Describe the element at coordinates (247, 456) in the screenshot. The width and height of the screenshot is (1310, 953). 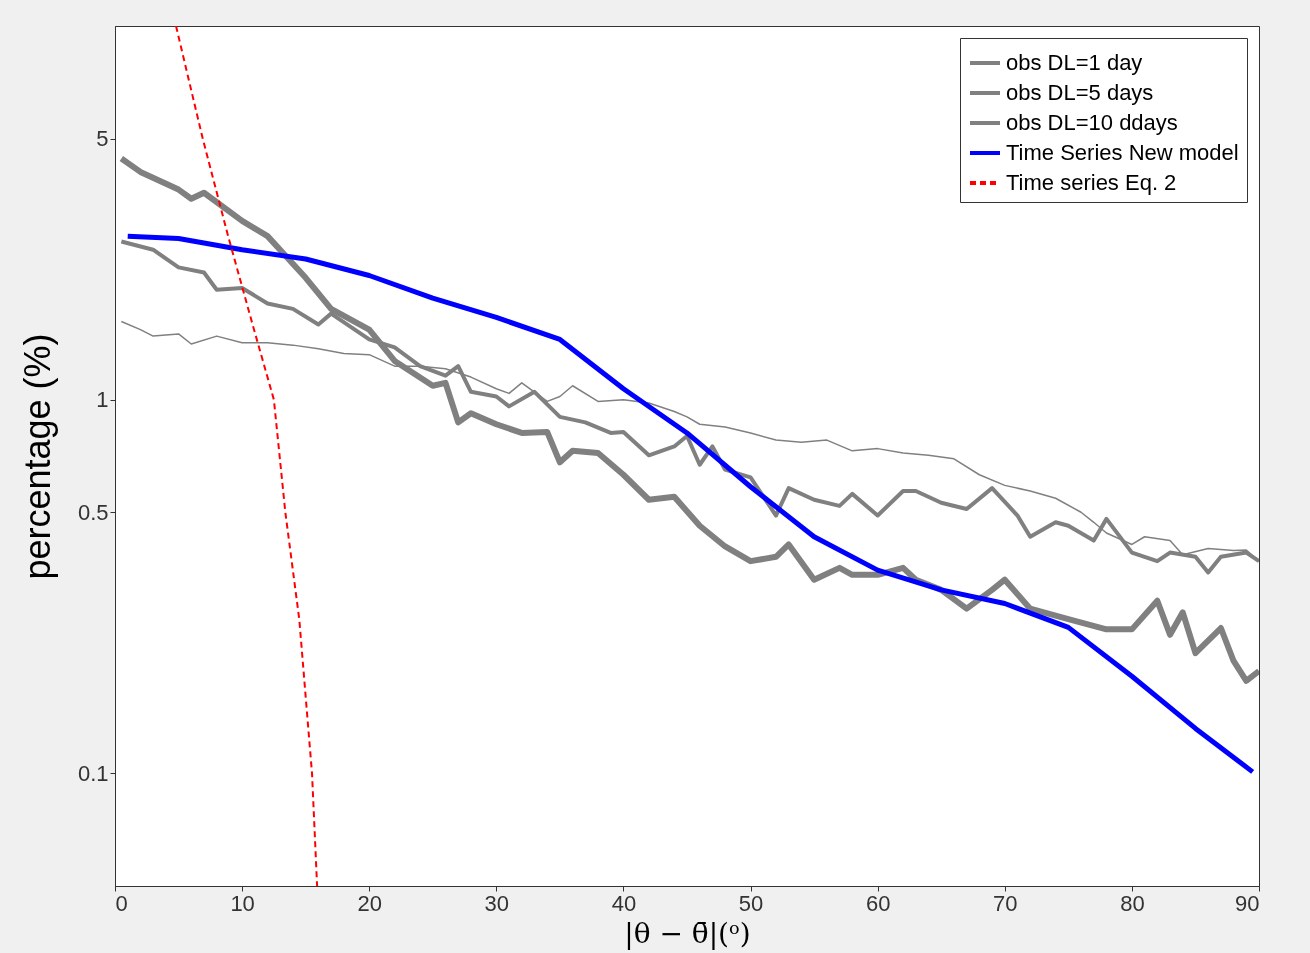
I see `line-series` at that location.